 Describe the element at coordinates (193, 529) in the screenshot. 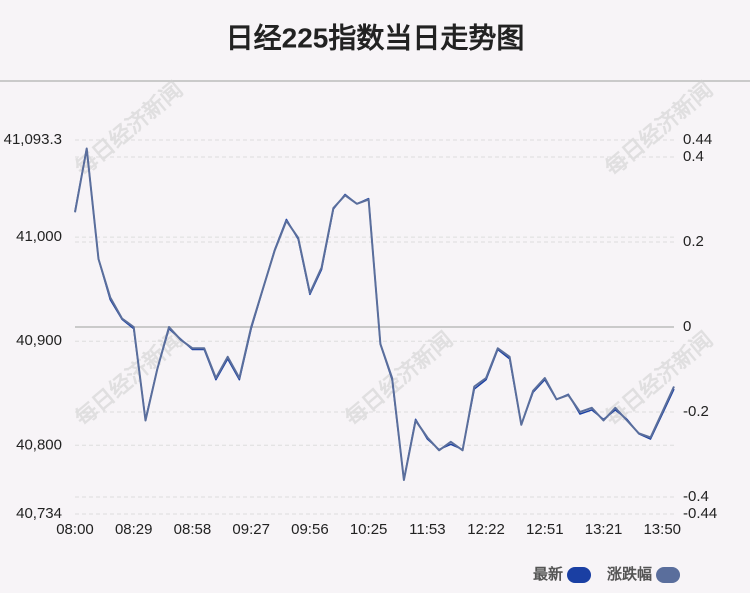

I see `x-tick-label: 08:58` at that location.